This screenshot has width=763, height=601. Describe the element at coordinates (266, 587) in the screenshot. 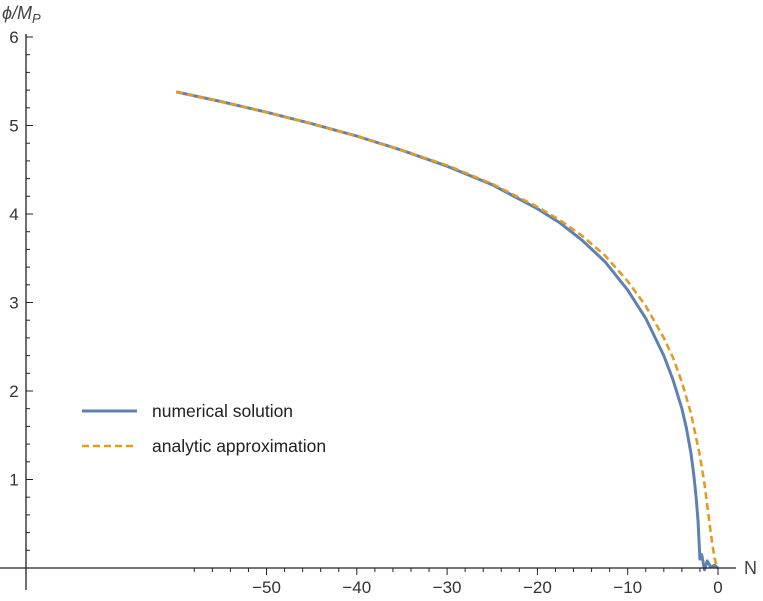

I see `x-tick-label: −50` at that location.